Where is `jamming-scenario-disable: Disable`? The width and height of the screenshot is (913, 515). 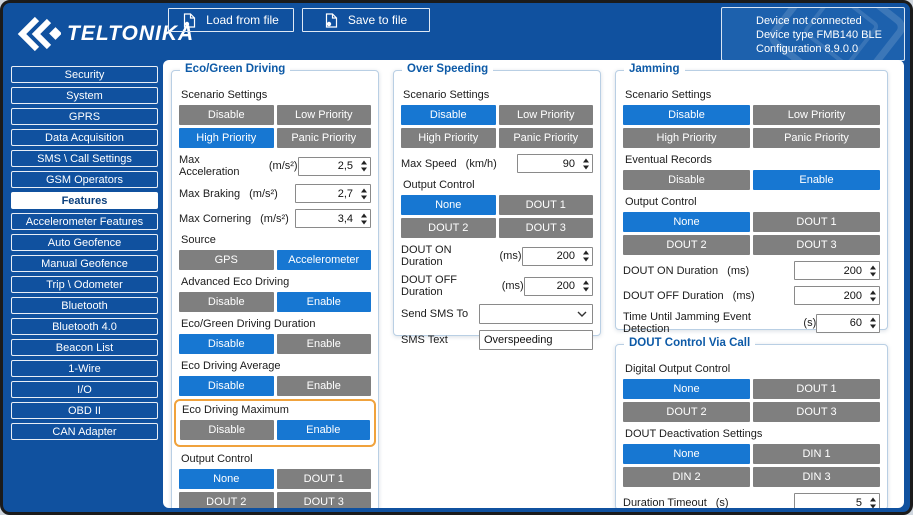
jamming-scenario-disable: Disable is located at coordinates (686, 115).